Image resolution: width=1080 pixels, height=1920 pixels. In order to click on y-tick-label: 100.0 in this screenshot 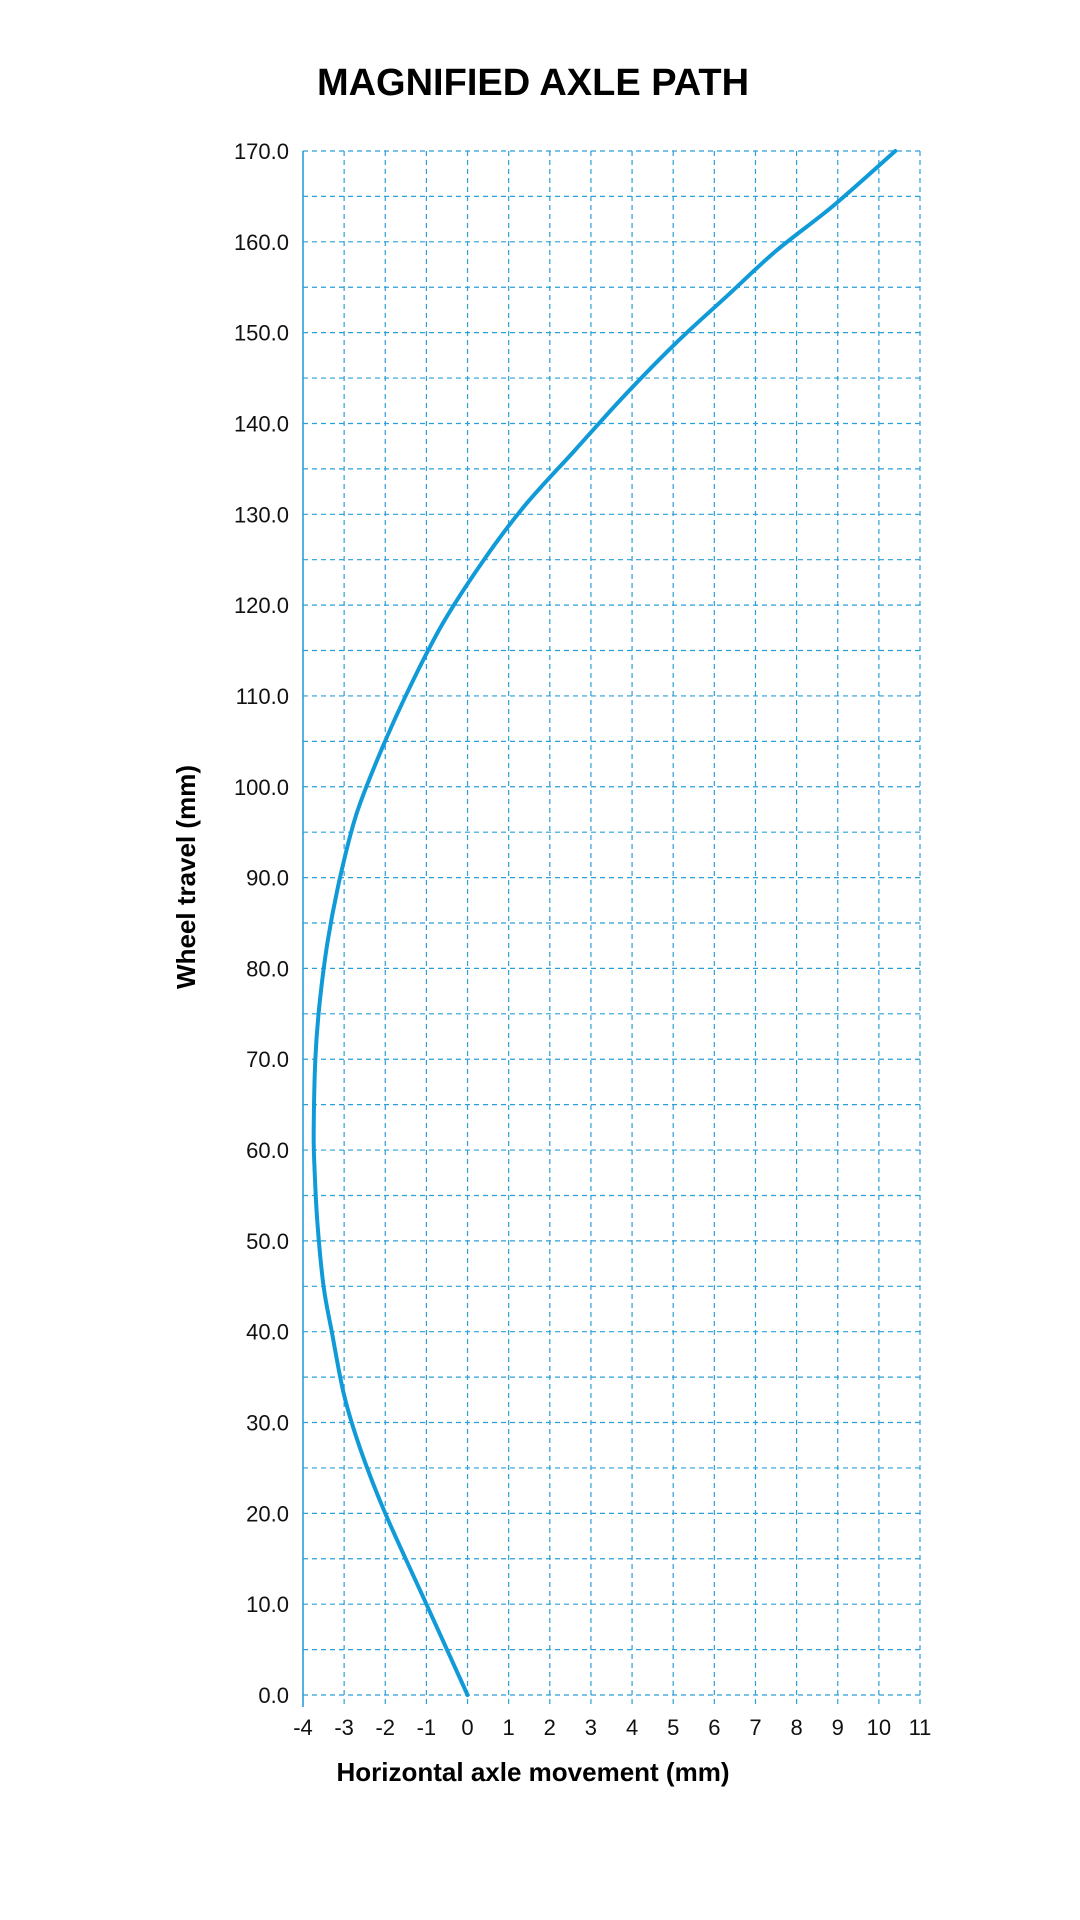, I will do `click(261, 787)`.